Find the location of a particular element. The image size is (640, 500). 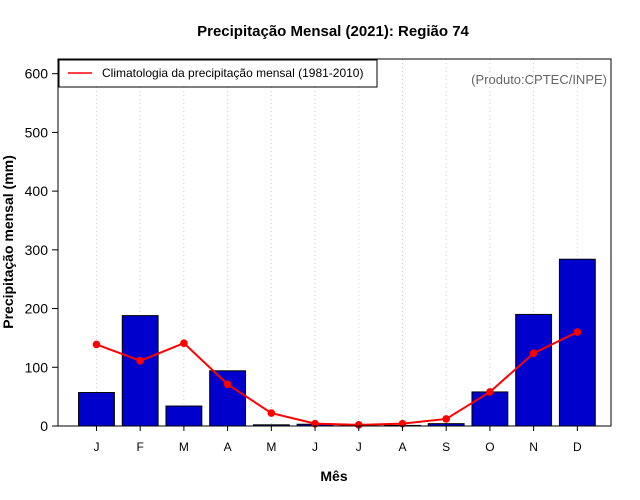

y-axis: 0 100 200 300 400 500 600 is located at coordinates (41, 250).